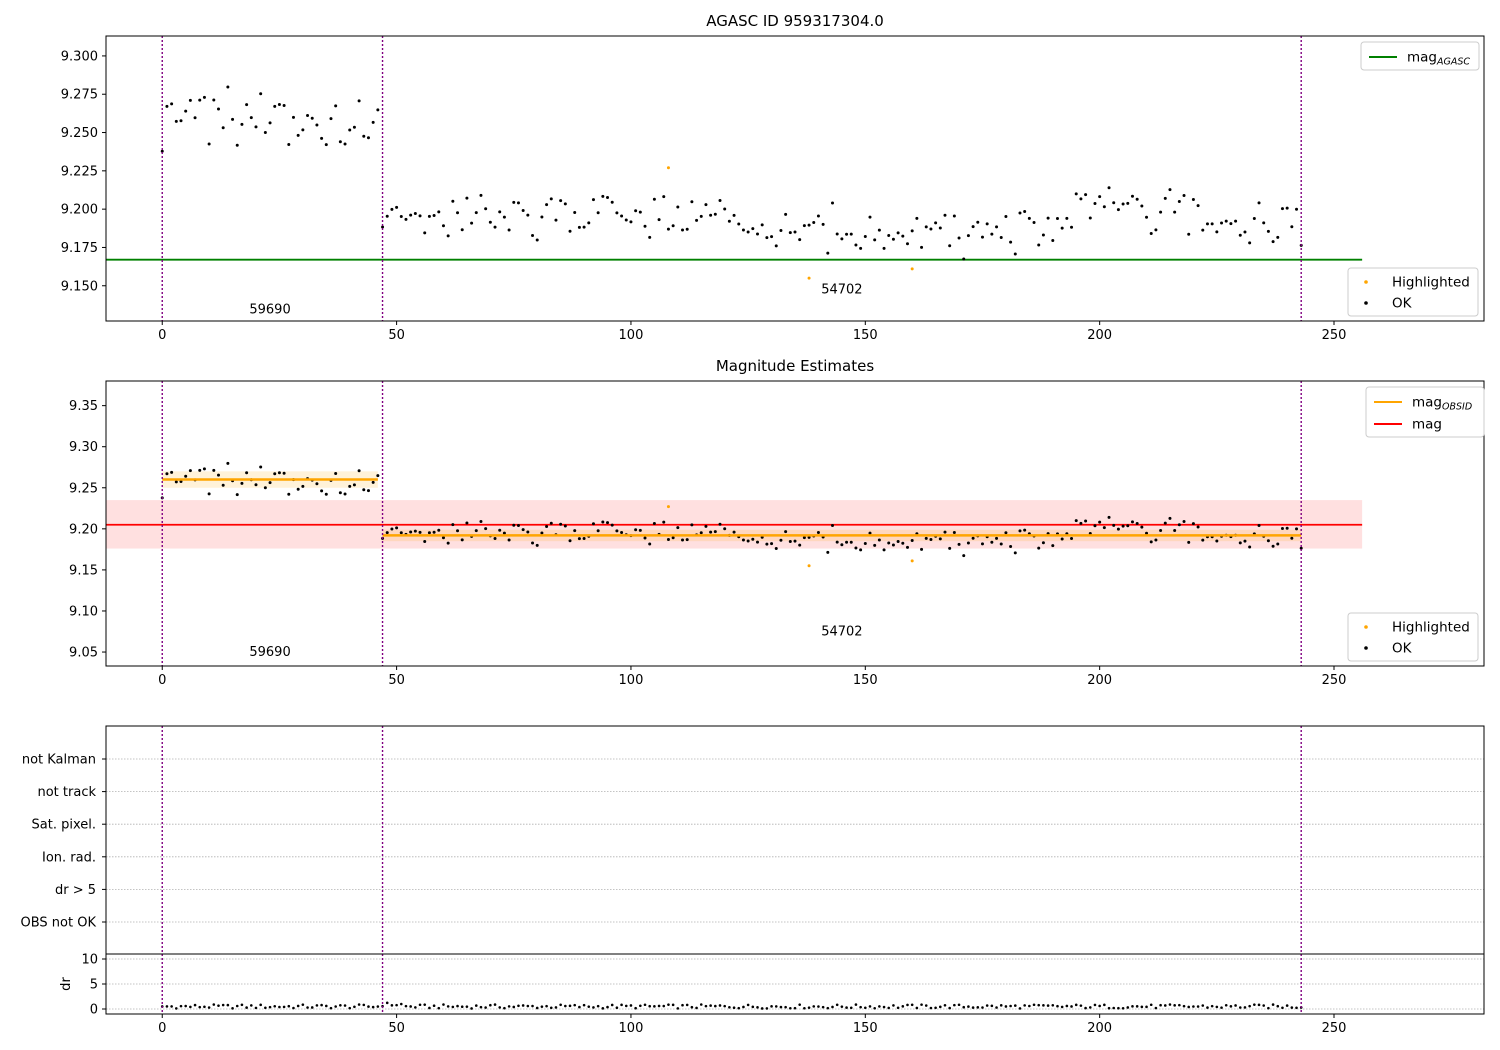 This screenshot has height=1050, width=1500. What do you see at coordinates (79, 210) in the screenshot?
I see `p1-ytick-label: 9.200` at bounding box center [79, 210].